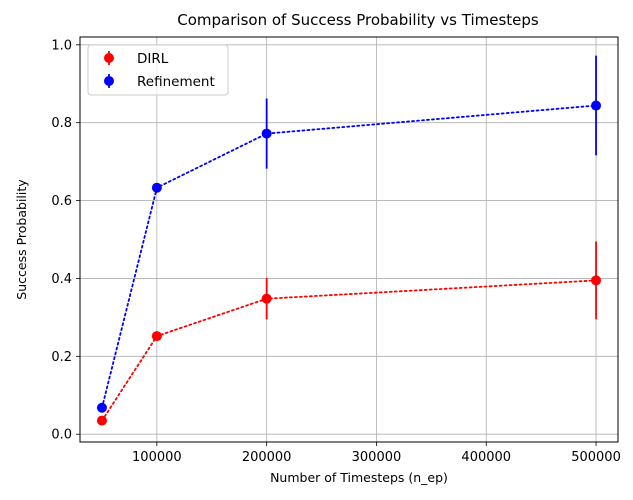 This screenshot has width=633, height=500. What do you see at coordinates (61, 123) in the screenshot?
I see `y-tick-label: 0.8` at bounding box center [61, 123].